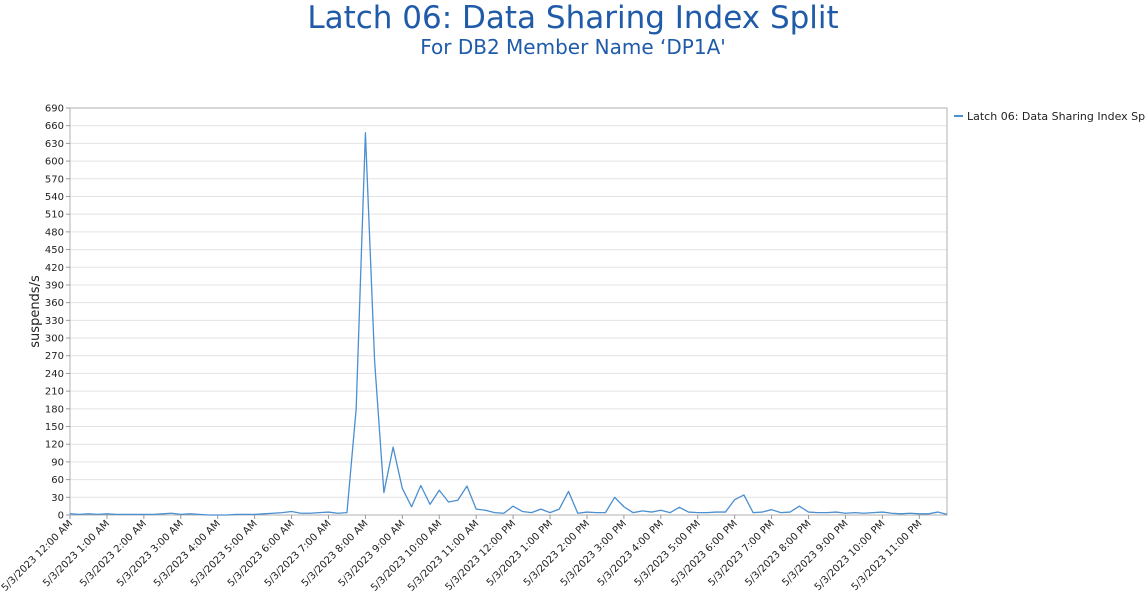  Describe the element at coordinates (631, 553) in the screenshot. I see `x-tick-label: 5/3/2023 4:00 PM` at that location.